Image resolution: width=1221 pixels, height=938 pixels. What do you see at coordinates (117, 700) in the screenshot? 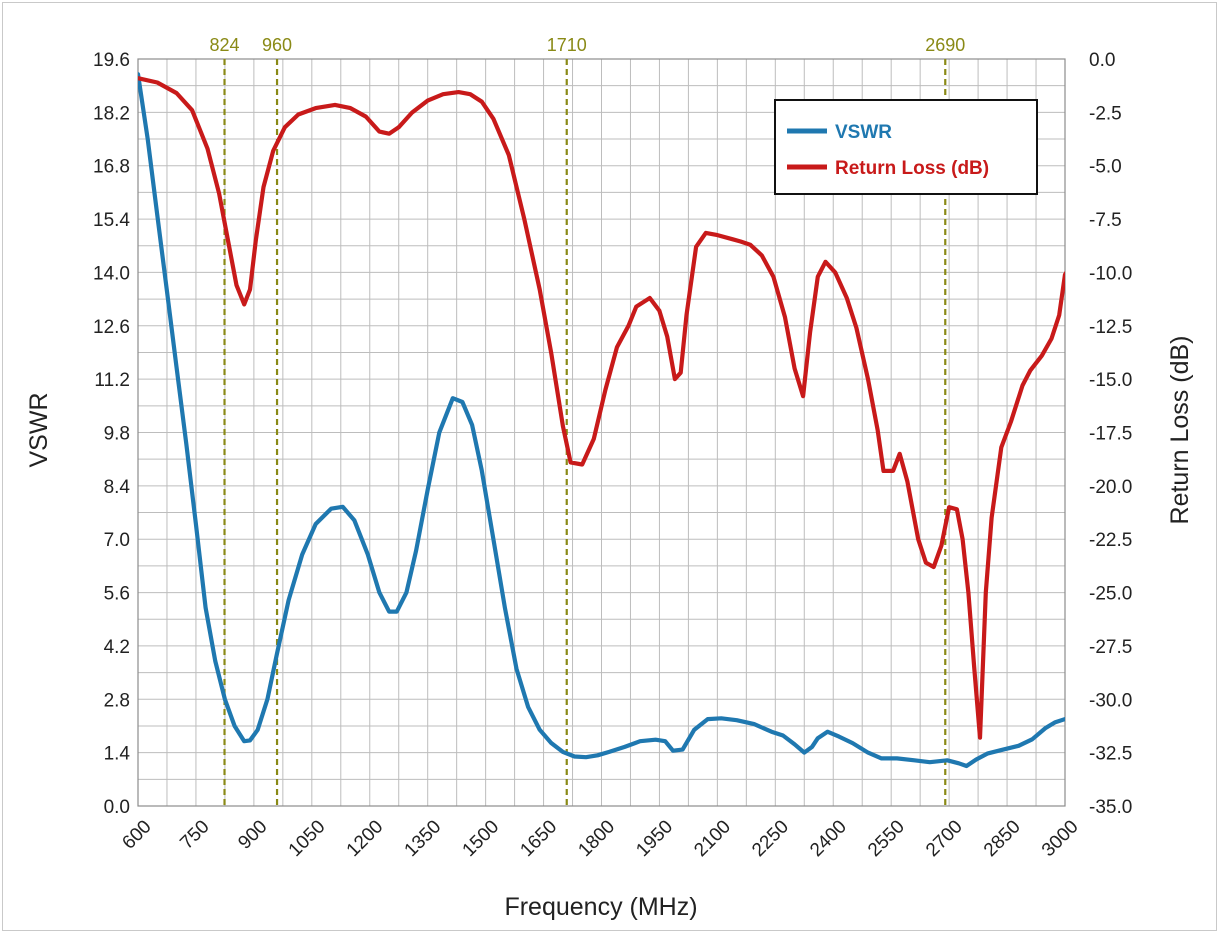
I see `y-tick-label: 2.8` at bounding box center [117, 700].